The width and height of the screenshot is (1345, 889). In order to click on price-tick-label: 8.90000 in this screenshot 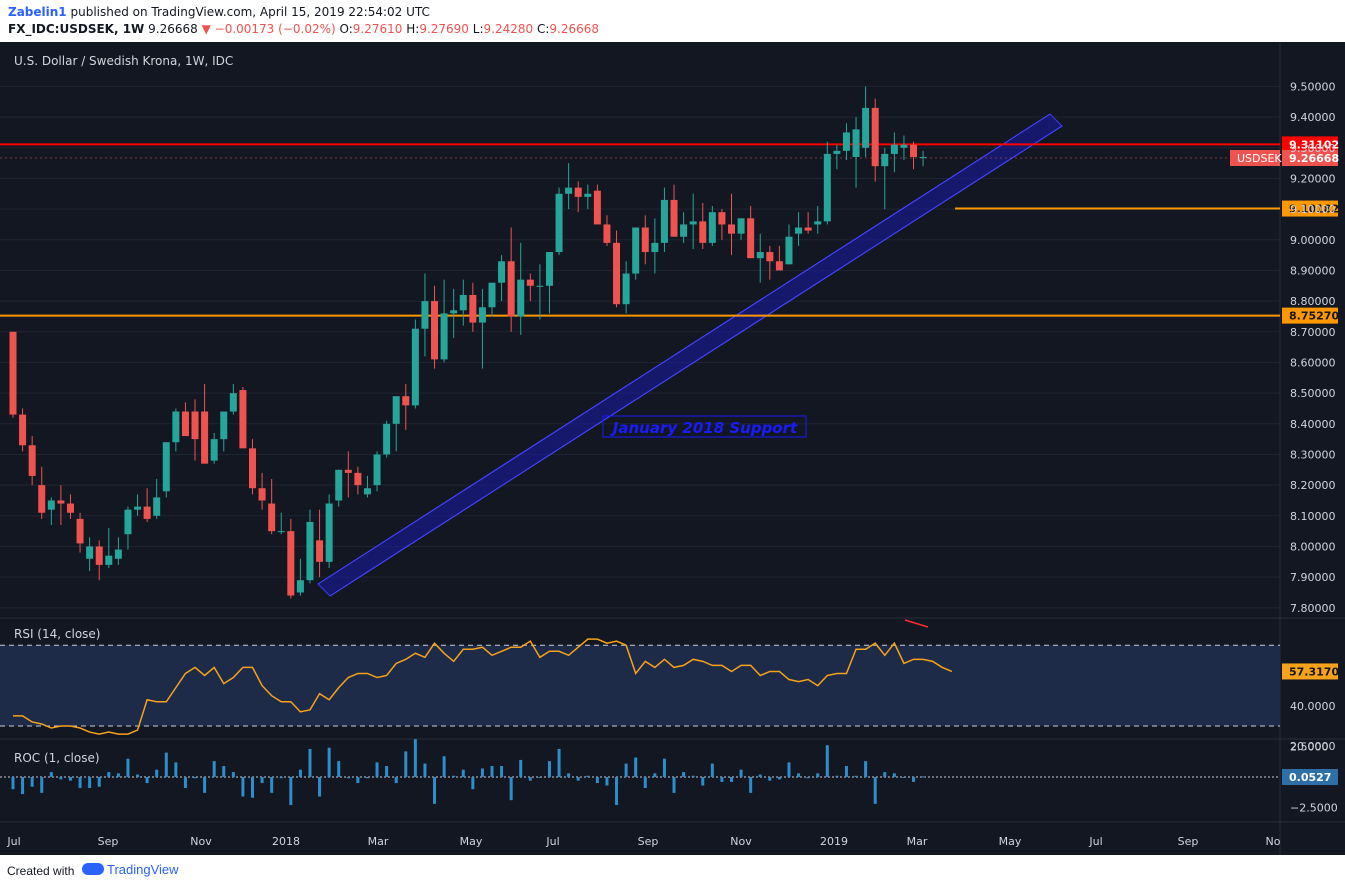, I will do `click(1313, 270)`.